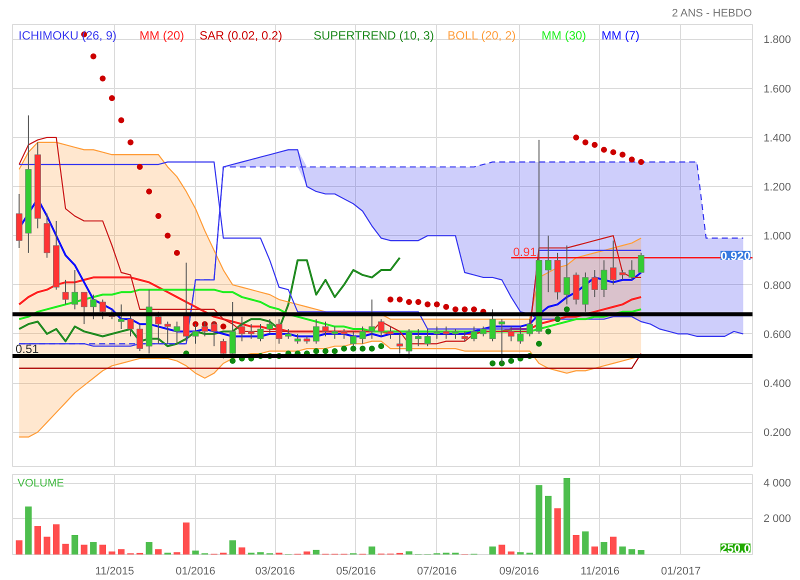  I want to click on chart-title: VOLUME, so click(41, 484).